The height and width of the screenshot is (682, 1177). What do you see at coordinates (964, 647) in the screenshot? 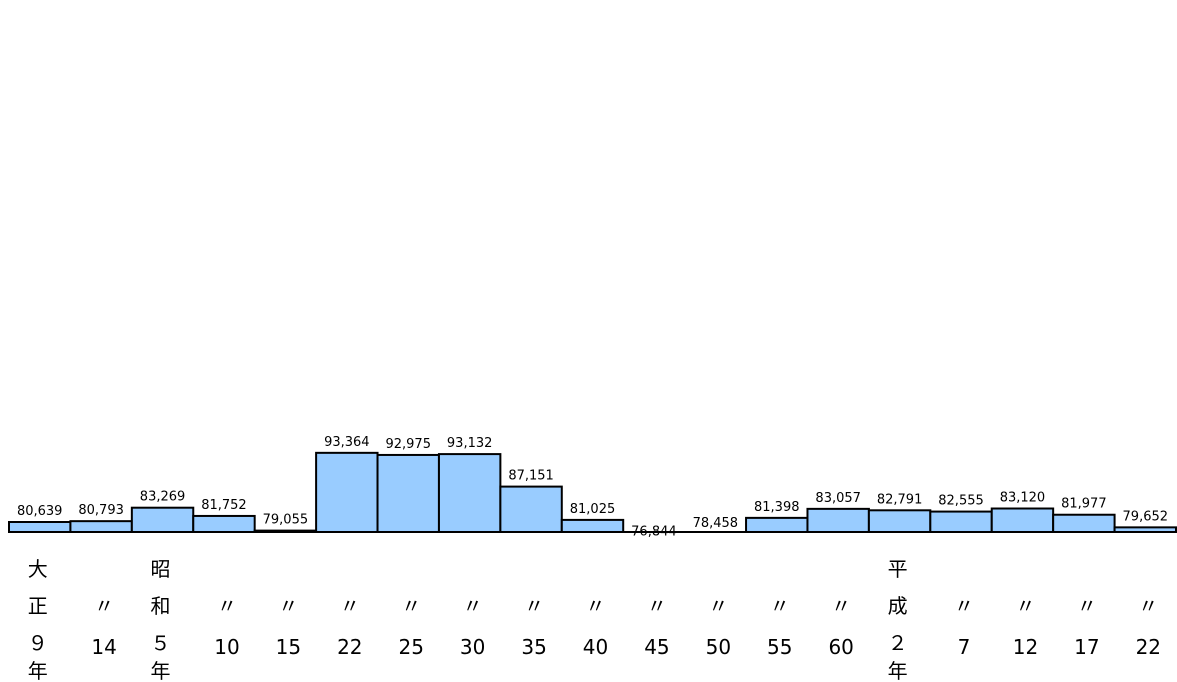
I see `category-label: 7` at bounding box center [964, 647].